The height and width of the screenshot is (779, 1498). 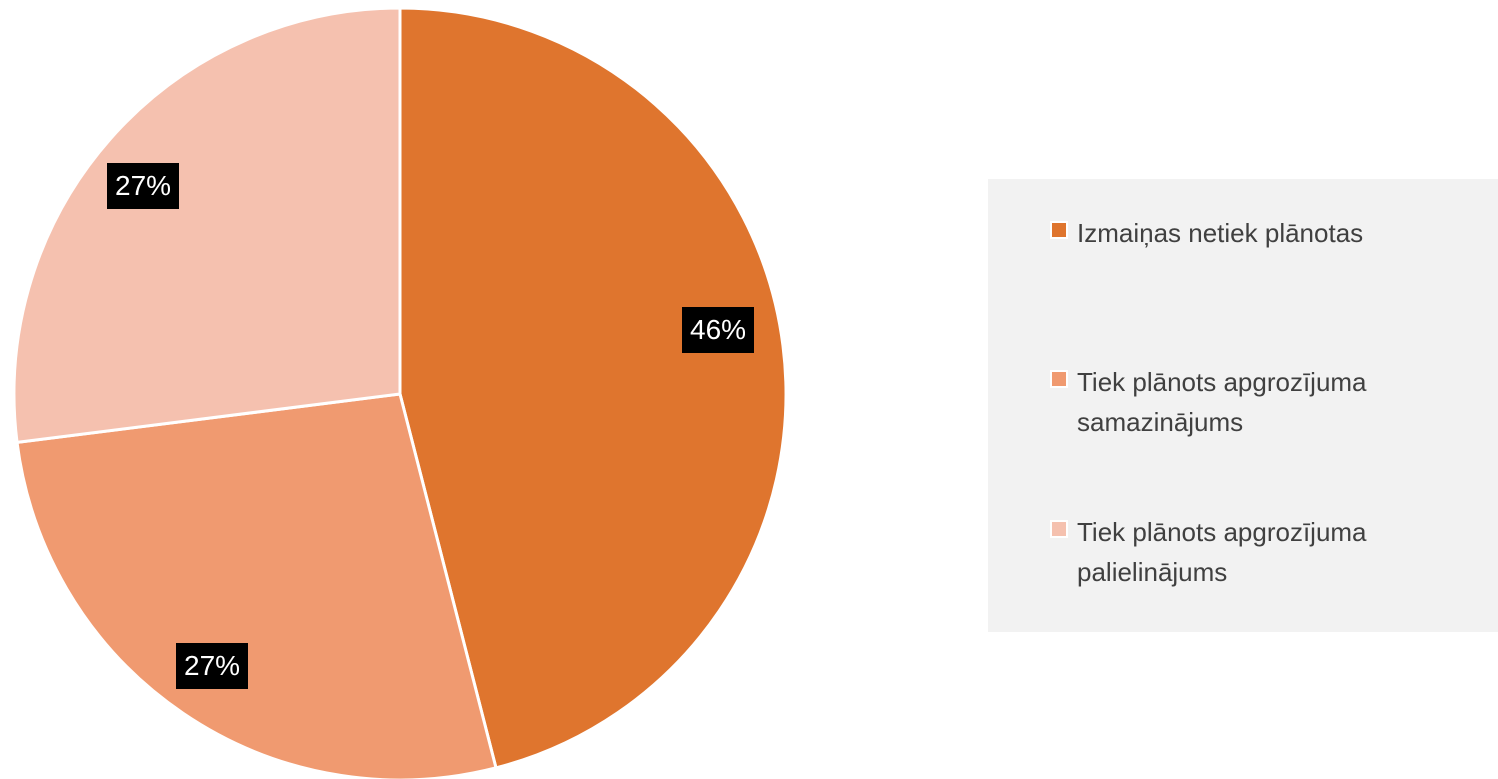 What do you see at coordinates (212, 666) in the screenshot?
I see `data-label-2: 27%` at bounding box center [212, 666].